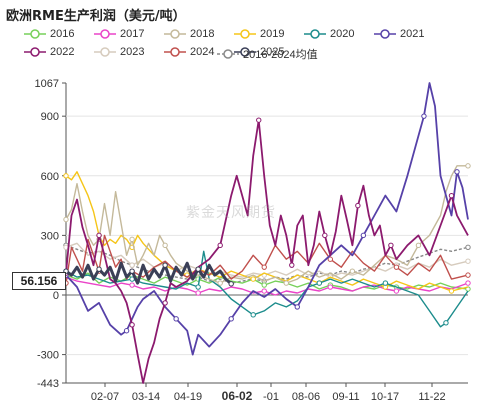  I want to click on x-tick-label: 06-02, so click(237, 396).